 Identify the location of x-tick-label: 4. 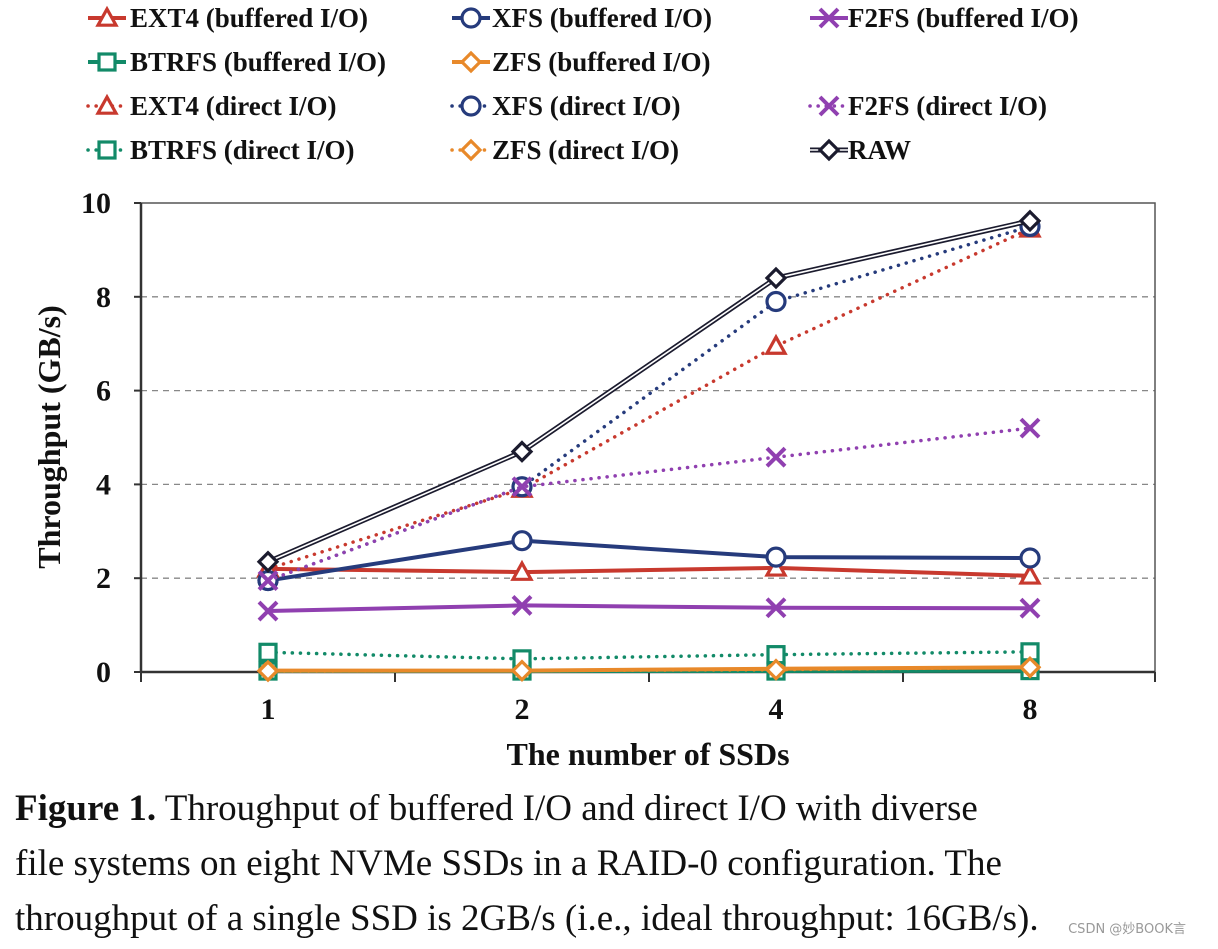
(776, 709).